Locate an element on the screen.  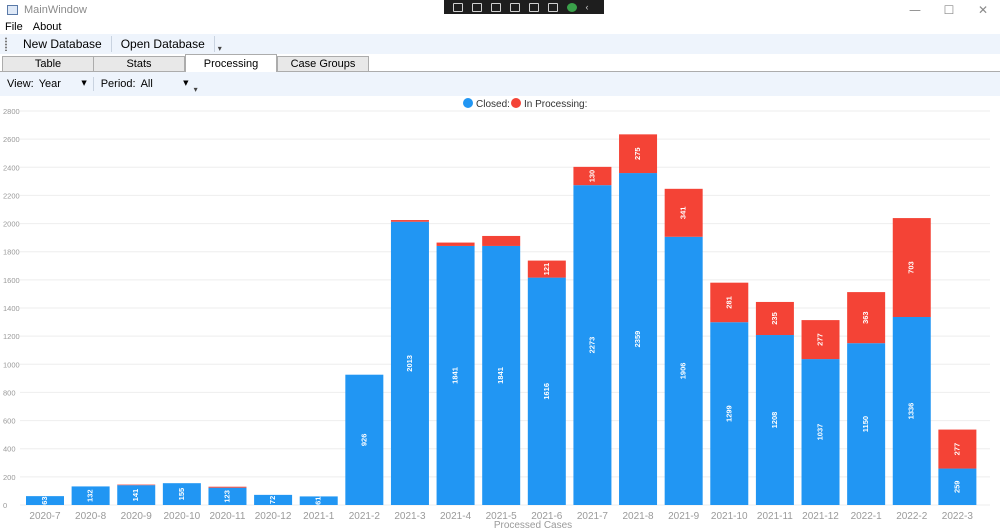
data-label-closed: 1906 is located at coordinates (683, 371).